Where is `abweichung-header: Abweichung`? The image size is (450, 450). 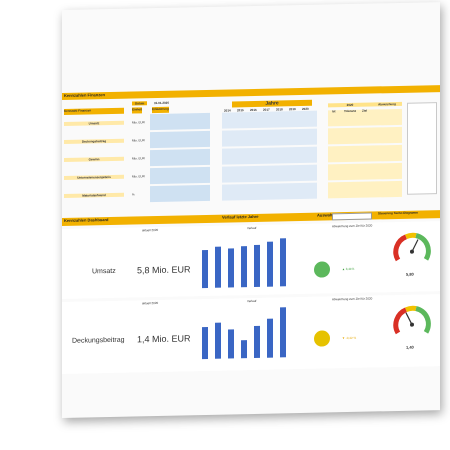 abweichung-header: Abweichung is located at coordinates (387, 104).